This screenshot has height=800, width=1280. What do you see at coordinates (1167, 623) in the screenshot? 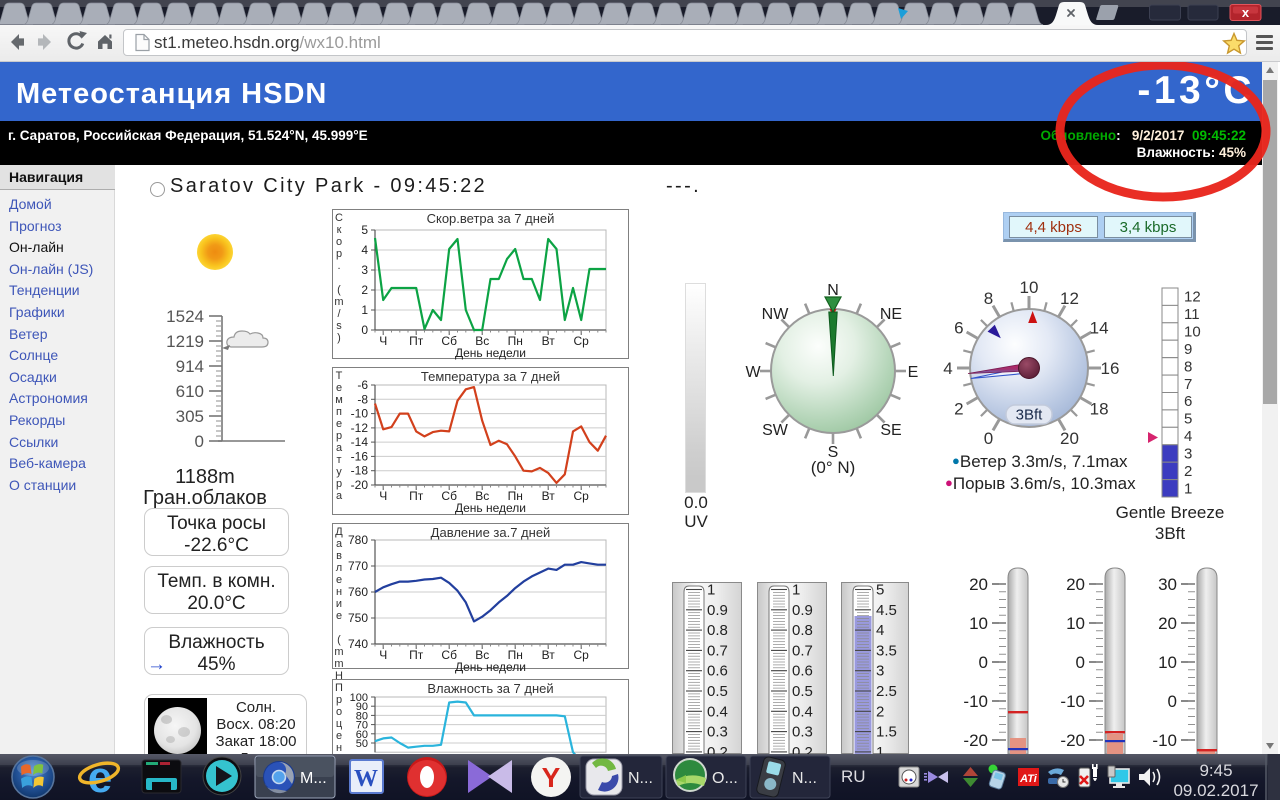
I see `svg-text: 20` at bounding box center [1167, 623].